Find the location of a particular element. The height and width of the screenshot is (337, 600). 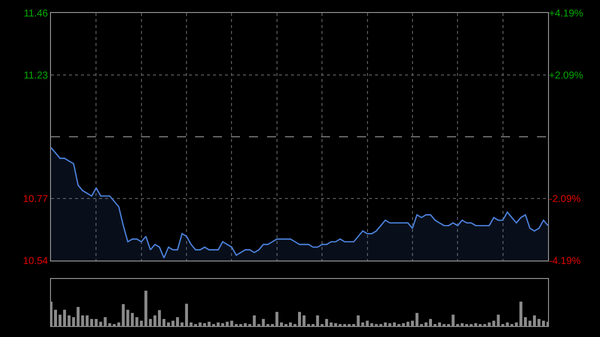

y-tick-label: 11.46 is located at coordinates (36, 14).